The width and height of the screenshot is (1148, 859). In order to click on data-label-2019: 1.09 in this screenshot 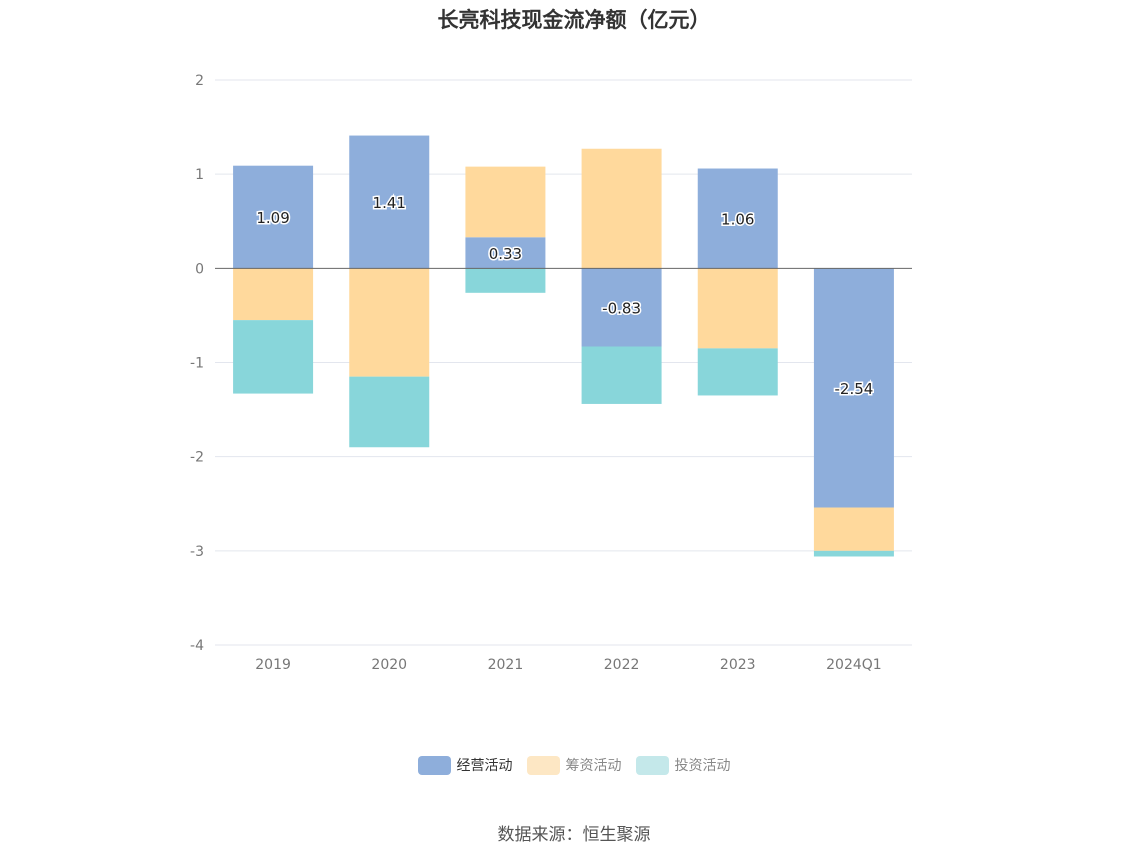, I will do `click(272, 218)`.